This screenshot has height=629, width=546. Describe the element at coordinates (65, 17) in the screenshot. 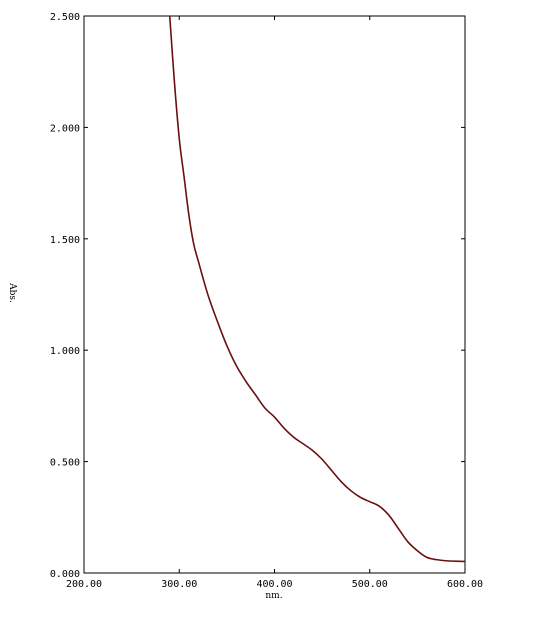

I see `y-tick-label: 2.500` at that location.